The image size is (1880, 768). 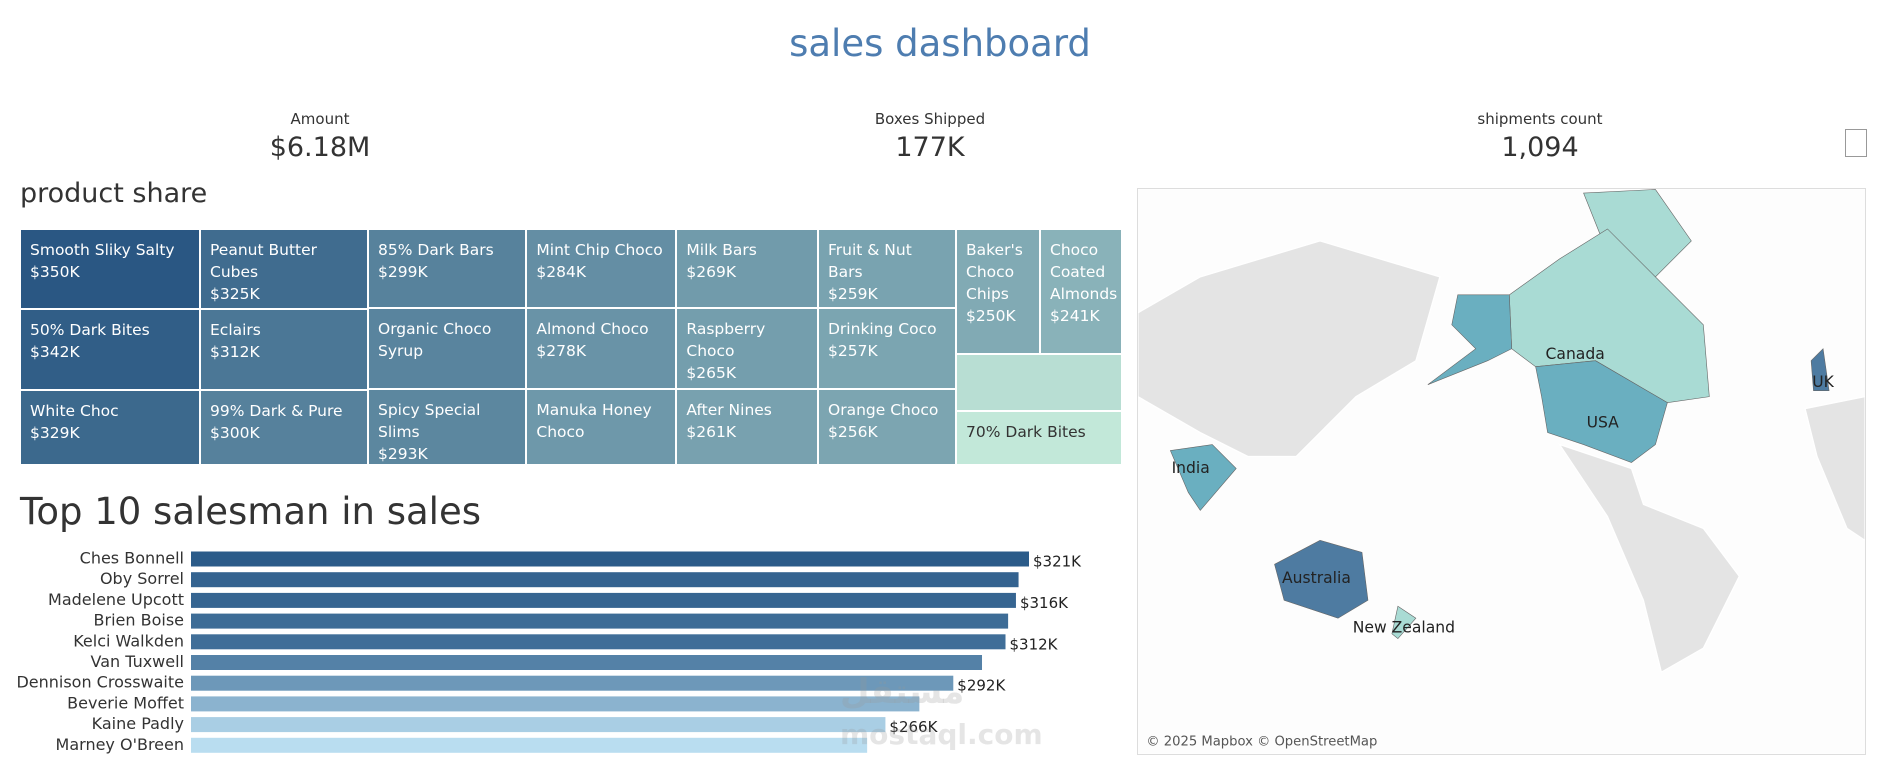 I want to click on treemap-tile: Peanut Butter Cubes $325K, so click(x=284, y=269).